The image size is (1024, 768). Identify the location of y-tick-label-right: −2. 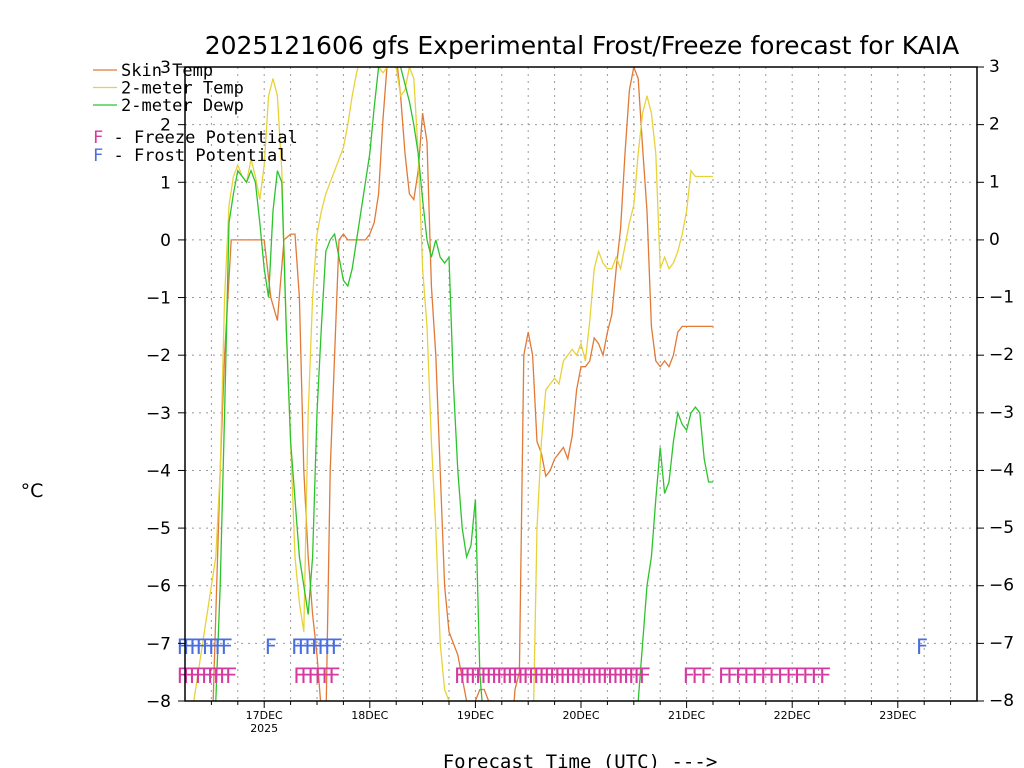
(1001, 355).